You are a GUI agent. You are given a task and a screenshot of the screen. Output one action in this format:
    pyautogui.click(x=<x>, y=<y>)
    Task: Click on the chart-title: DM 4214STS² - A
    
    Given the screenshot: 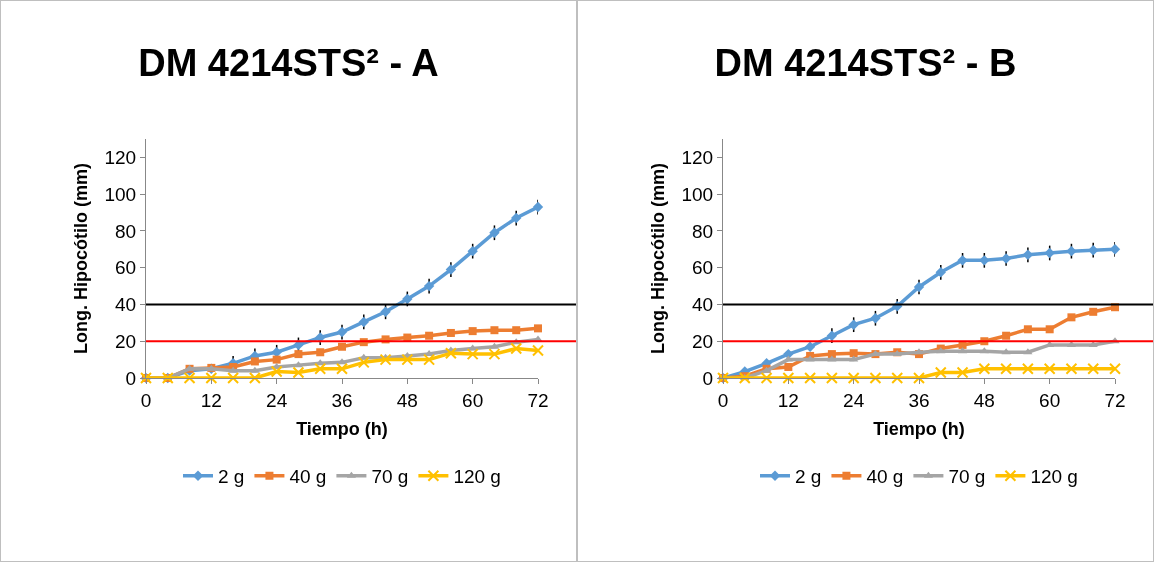 What is the action you would take?
    pyautogui.click(x=288, y=62)
    